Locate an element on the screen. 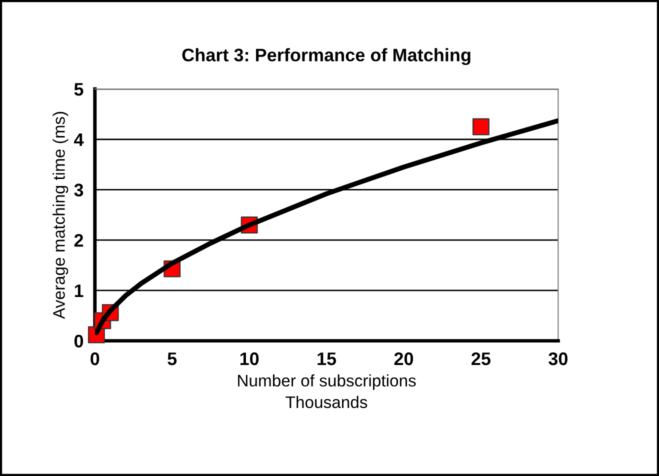  y-tick-label: 0 is located at coordinates (79, 341).